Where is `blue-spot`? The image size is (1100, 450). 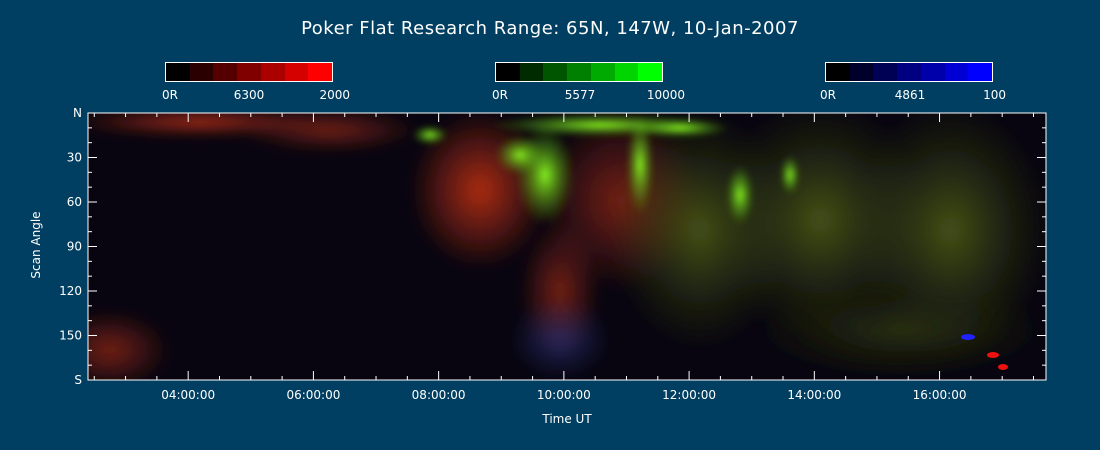
blue-spot is located at coordinates (968, 337).